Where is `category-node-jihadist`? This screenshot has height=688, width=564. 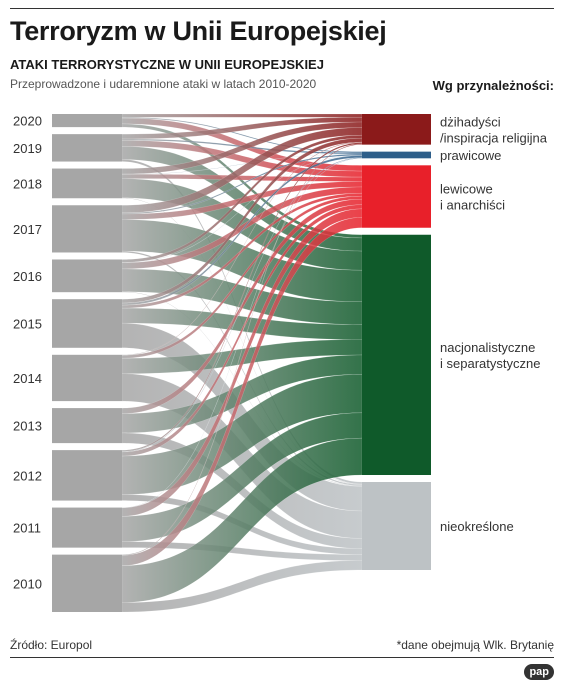 category-node-jihadist is located at coordinates (396, 129).